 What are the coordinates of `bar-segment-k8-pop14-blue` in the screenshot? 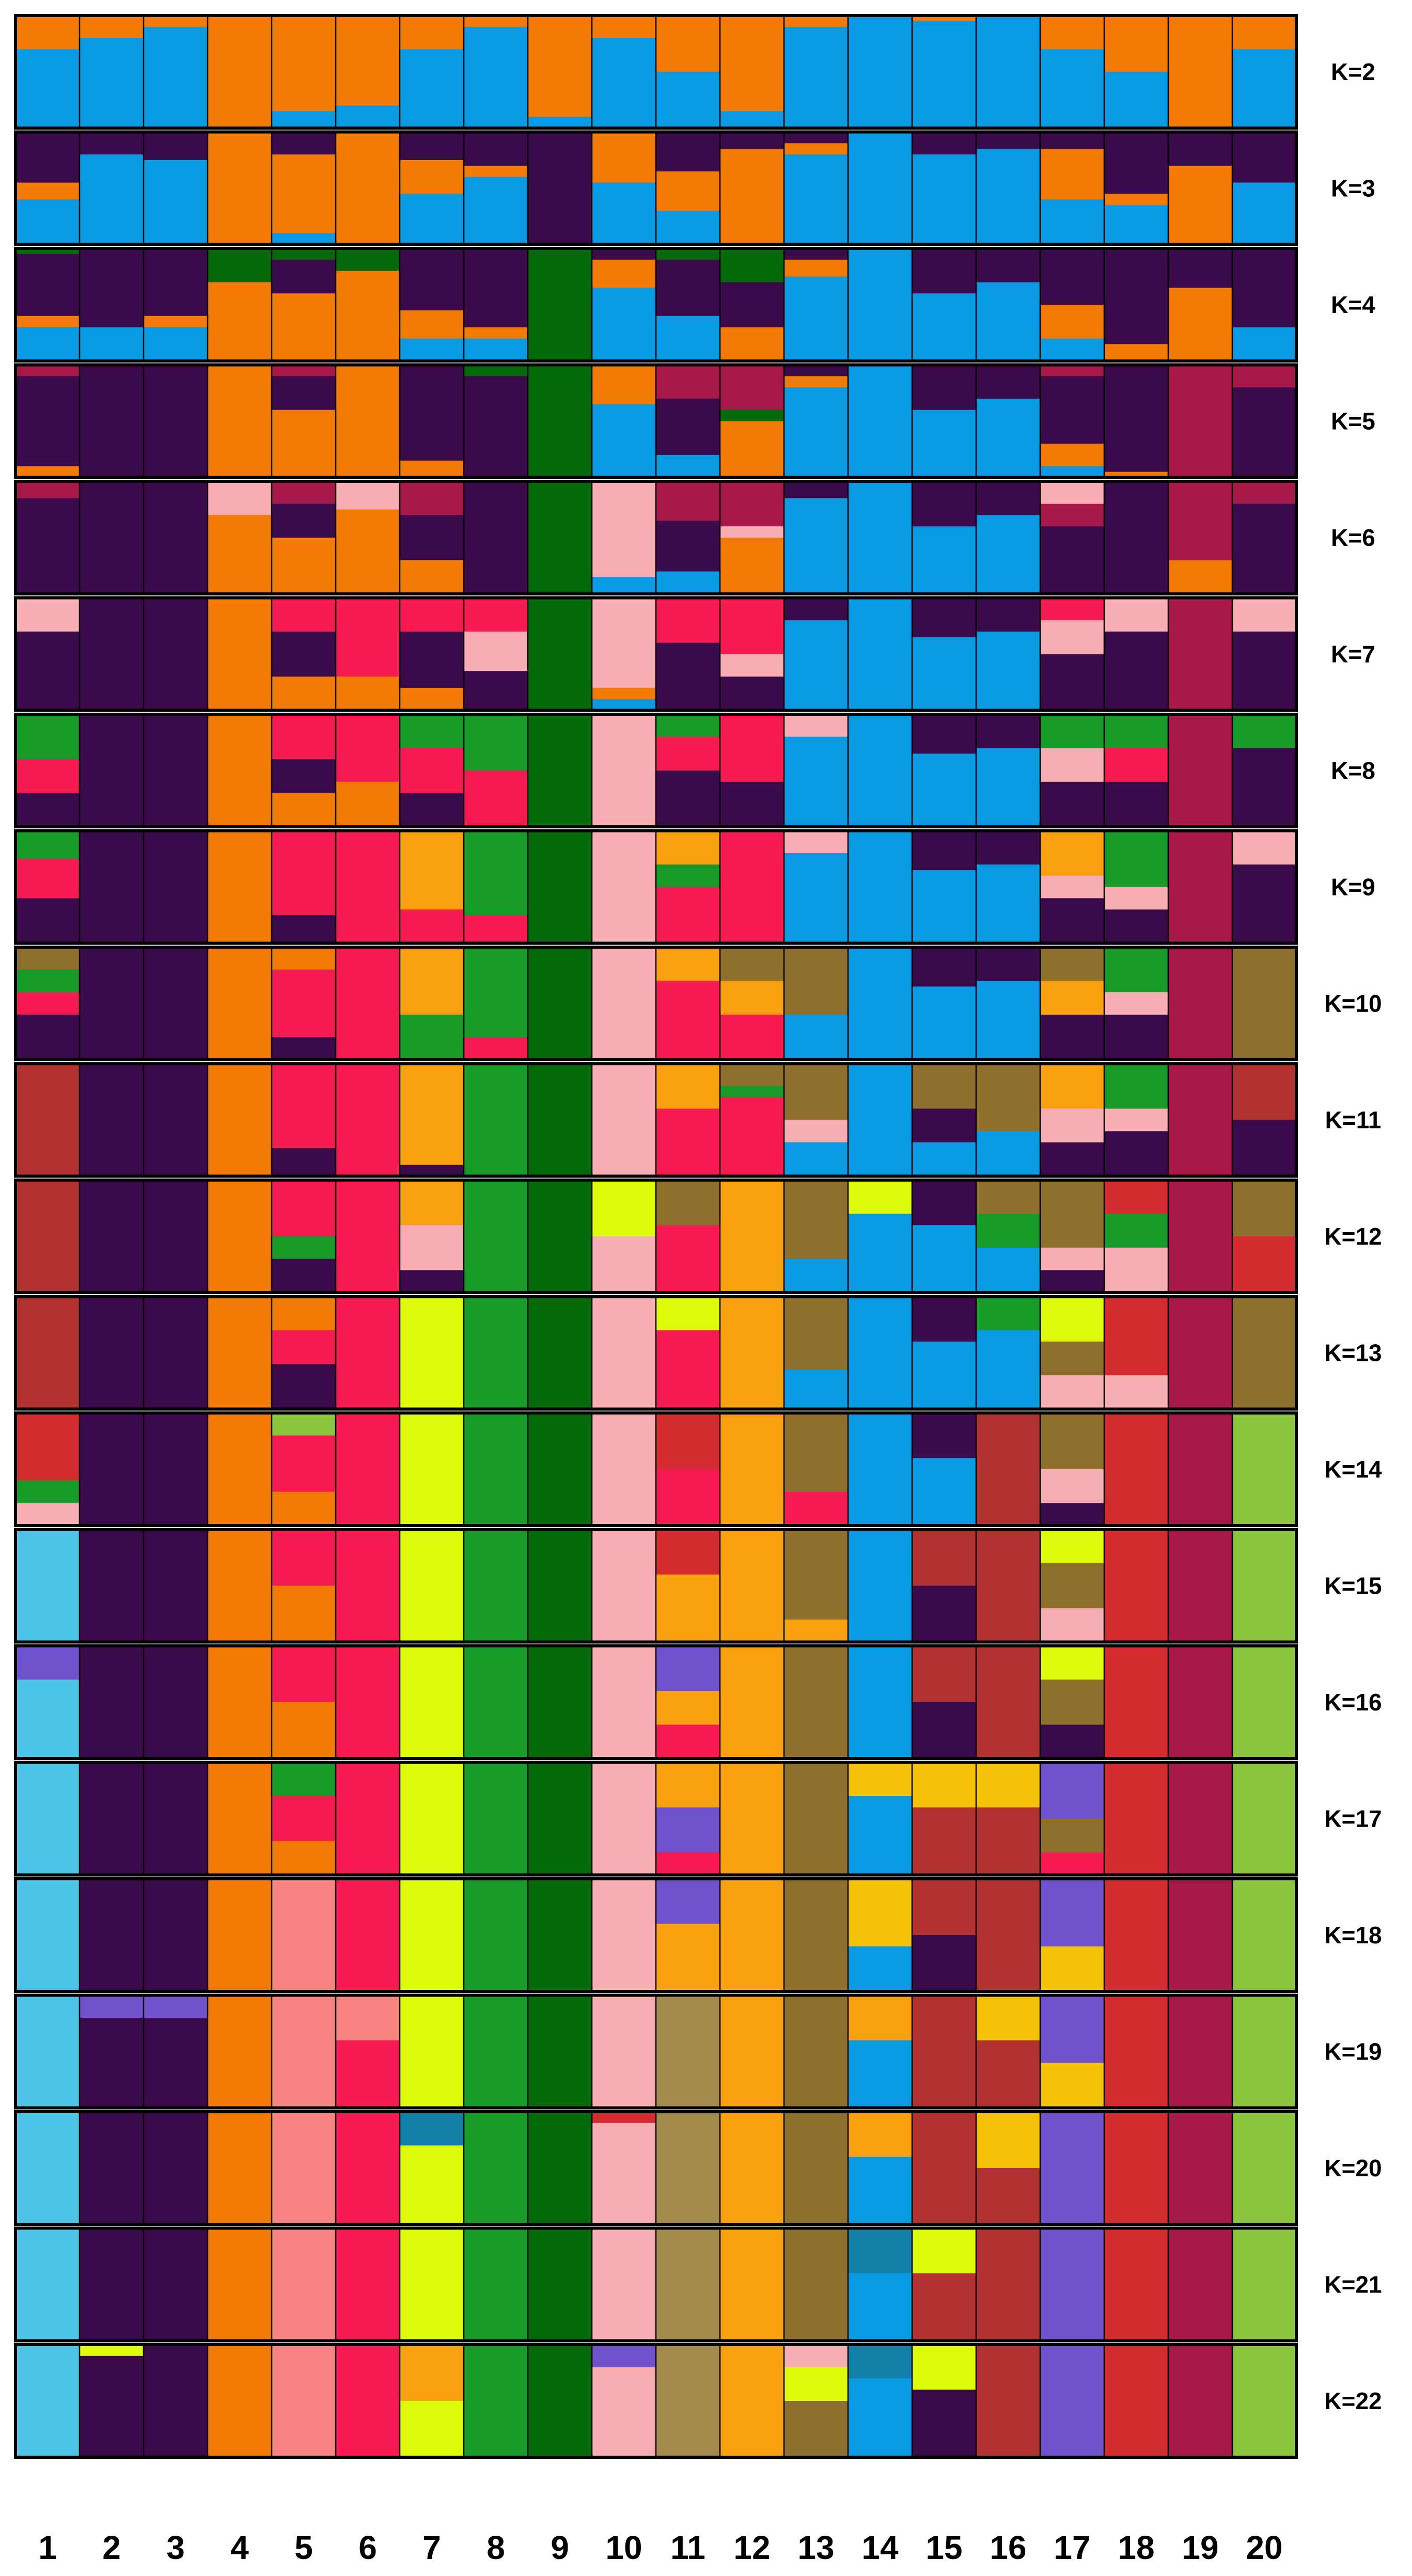 It's located at (880, 770).